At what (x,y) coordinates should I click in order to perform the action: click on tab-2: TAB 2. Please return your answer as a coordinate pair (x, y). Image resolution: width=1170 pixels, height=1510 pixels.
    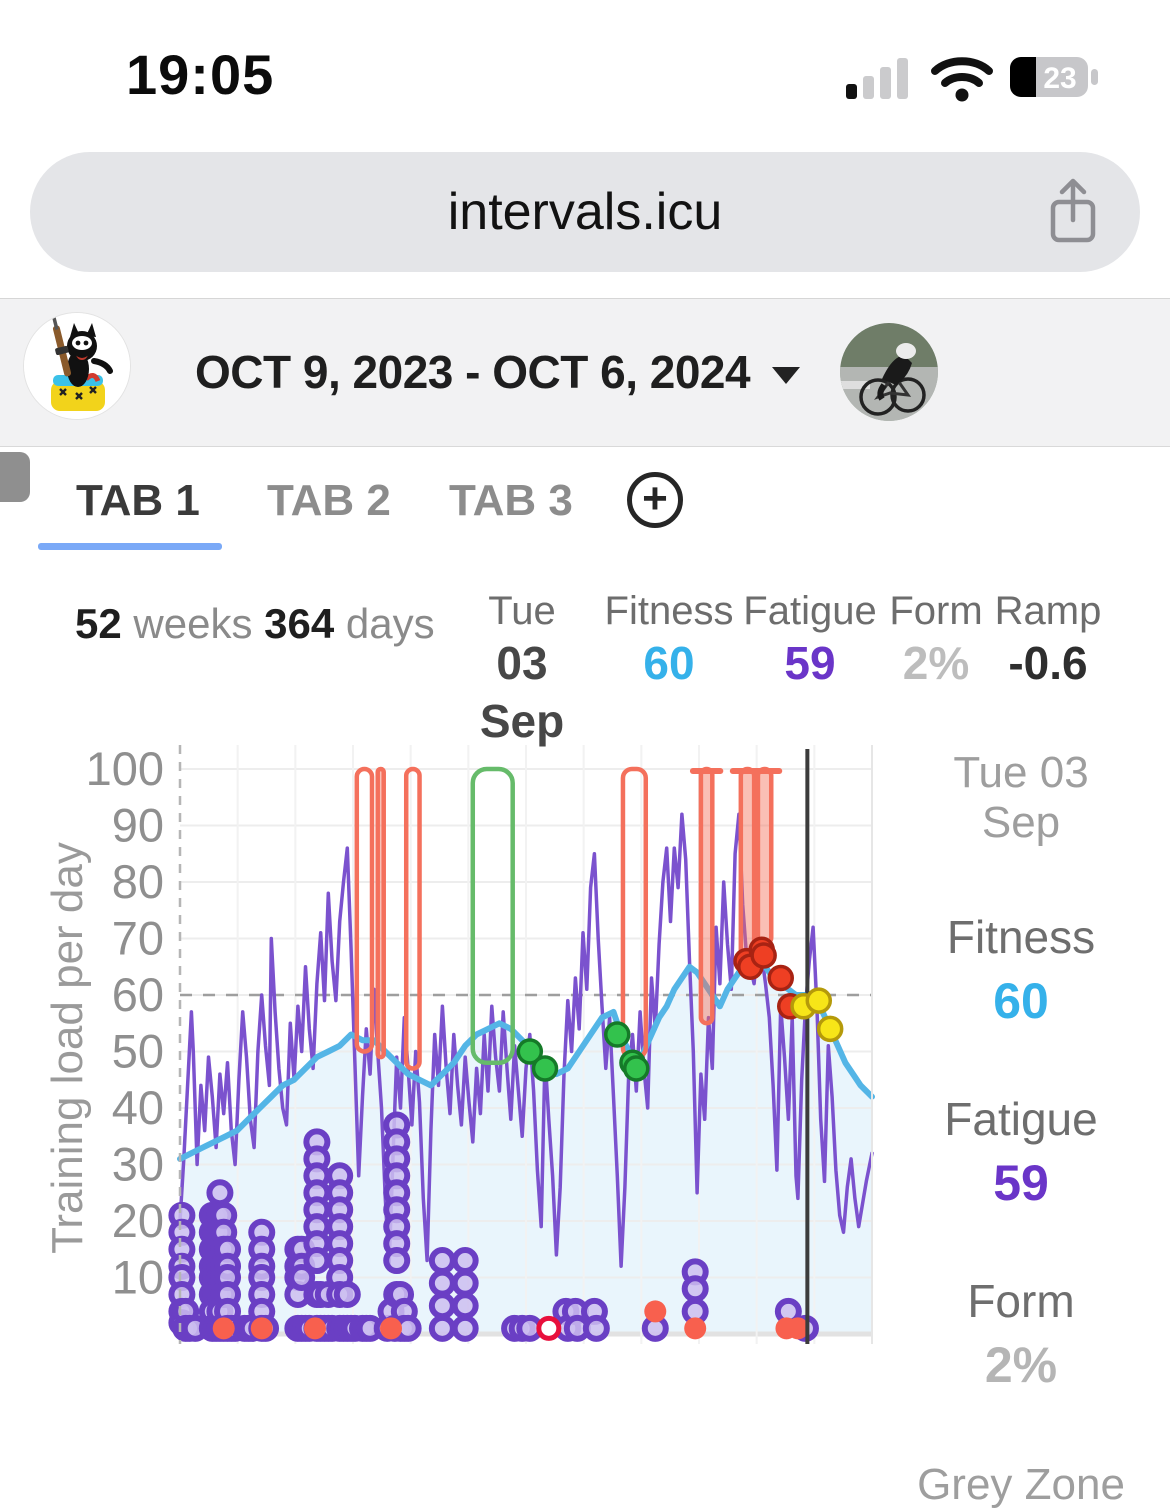
    Looking at the image, I should click on (329, 500).